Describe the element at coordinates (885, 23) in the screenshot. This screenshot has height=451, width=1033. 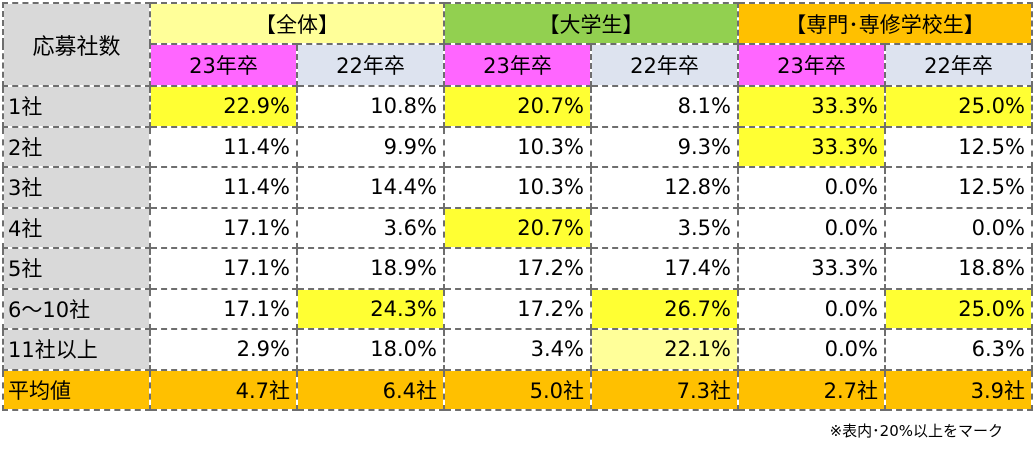
I see `group-header-vocational: 【専門･専修学校生】` at that location.